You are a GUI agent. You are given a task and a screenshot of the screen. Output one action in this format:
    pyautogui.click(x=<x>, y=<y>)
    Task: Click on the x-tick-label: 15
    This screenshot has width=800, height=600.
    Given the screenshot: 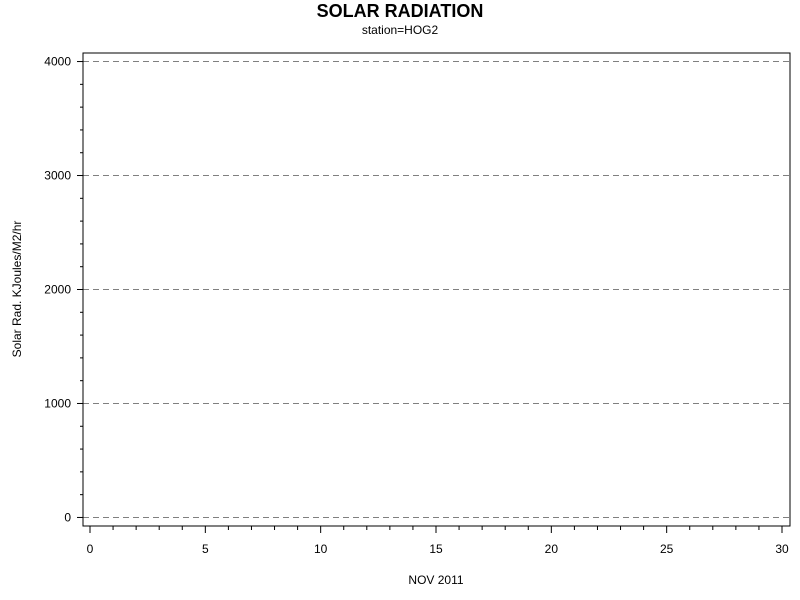 What is the action you would take?
    pyautogui.click(x=436, y=549)
    